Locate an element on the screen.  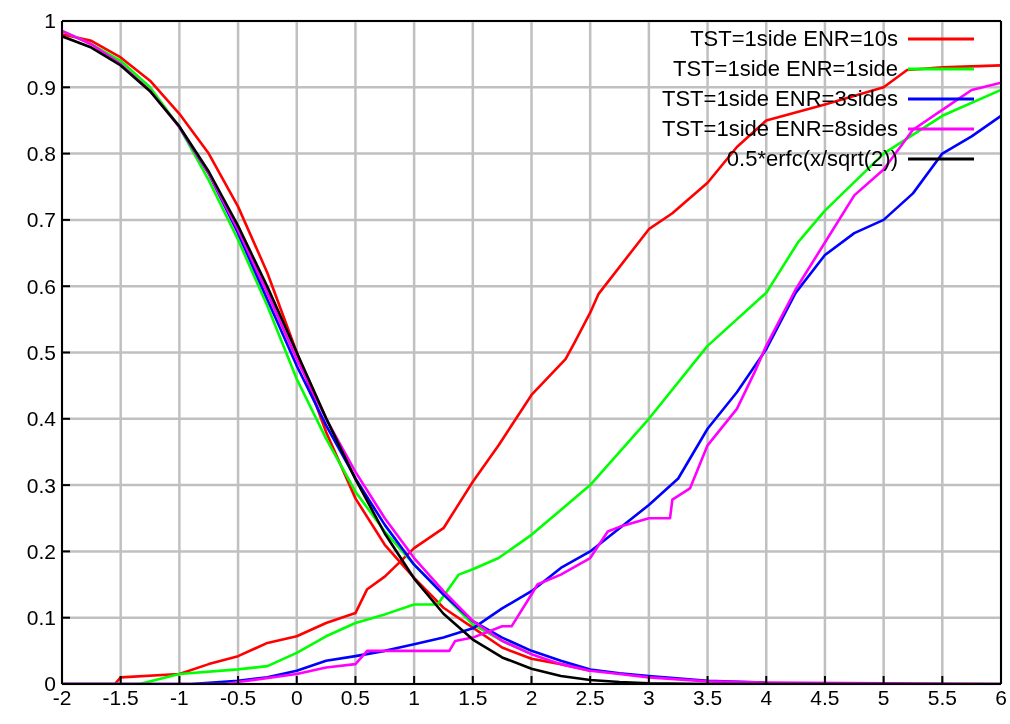
x-tick-label: 6 is located at coordinates (1001, 697).